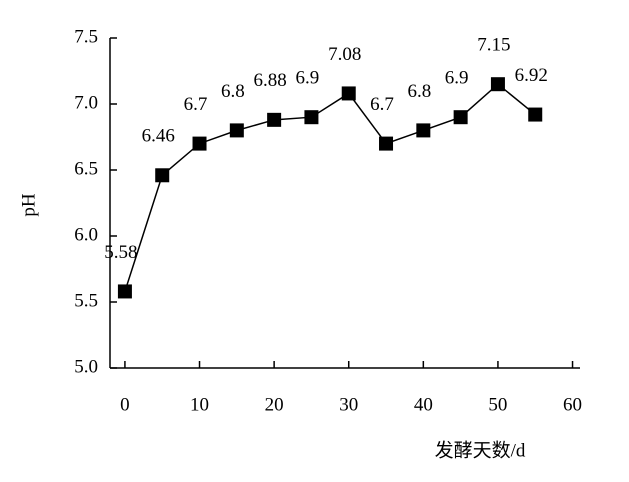 The image size is (629, 482). What do you see at coordinates (493, 45) in the screenshot?
I see `data-label: 7.15` at bounding box center [493, 45].